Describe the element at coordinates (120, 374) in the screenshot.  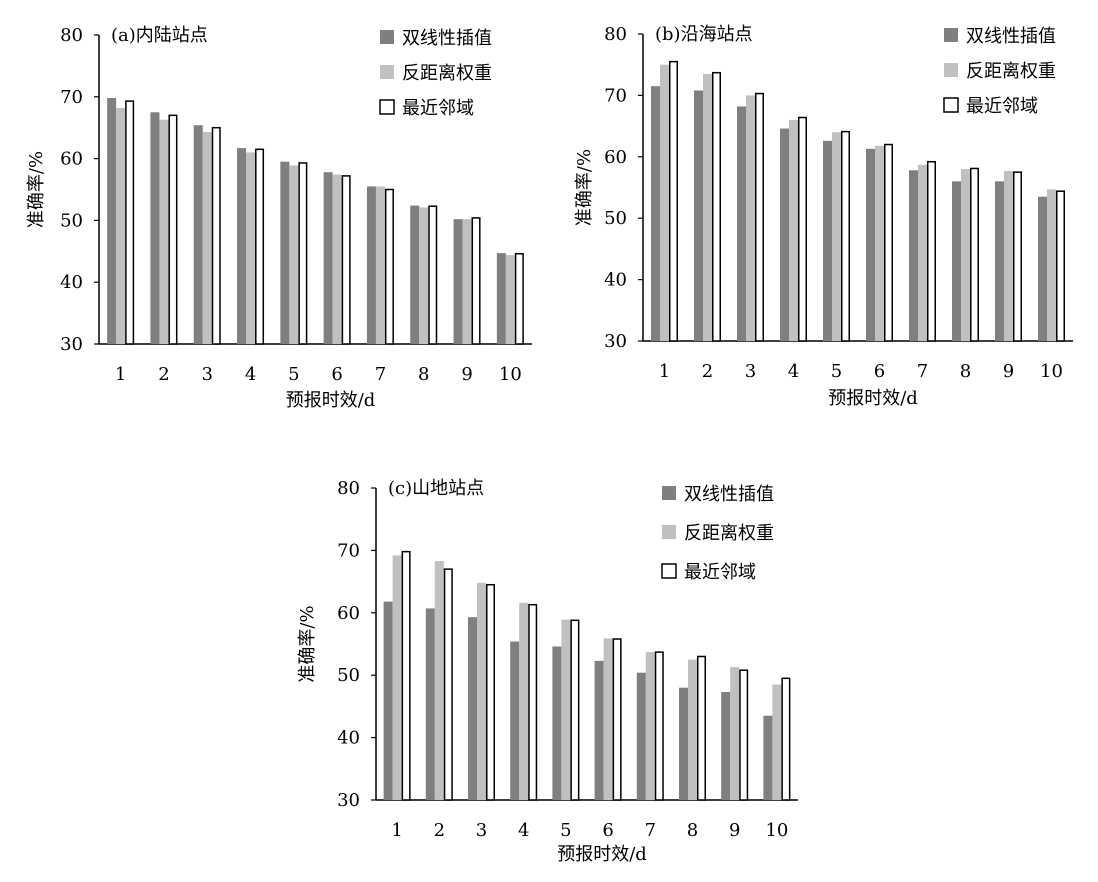
I see `x-tick-label: 1` at that location.